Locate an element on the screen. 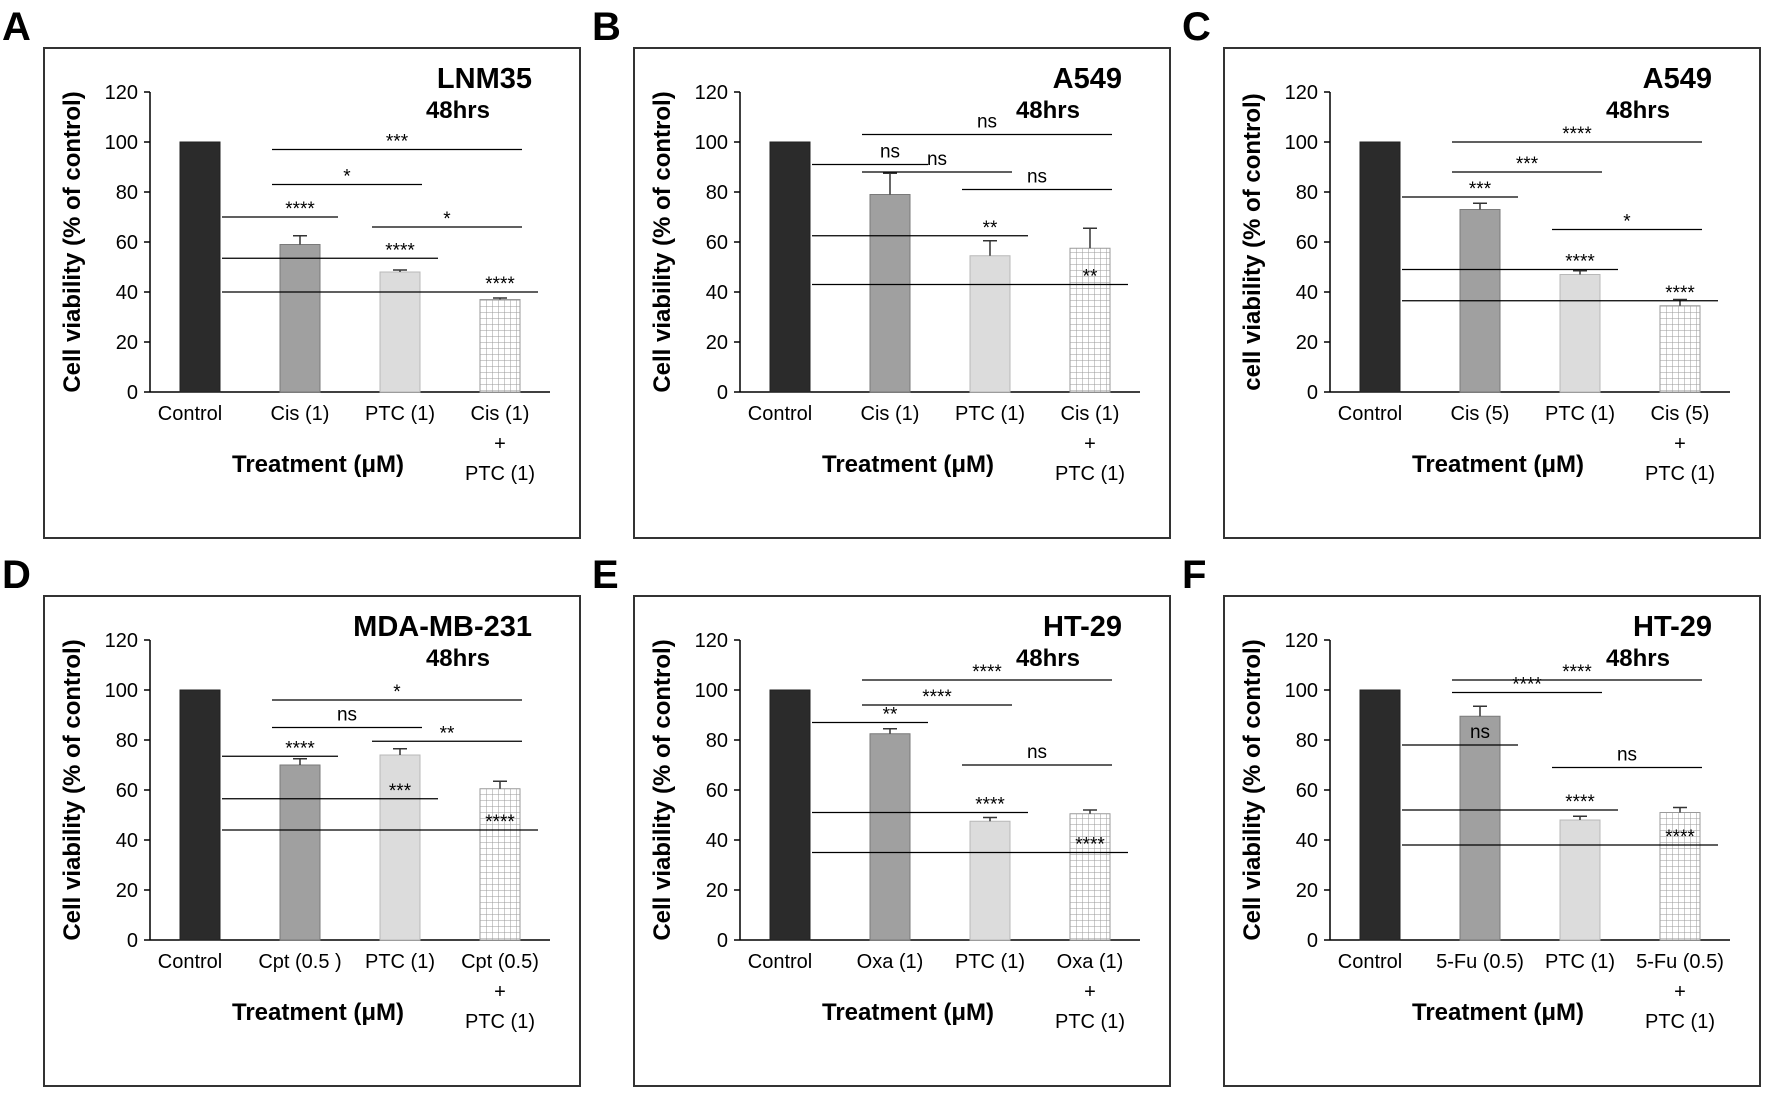 The height and width of the screenshot is (1104, 1772). y-axis-label: cell viability (% of control) is located at coordinates (1252, 241).